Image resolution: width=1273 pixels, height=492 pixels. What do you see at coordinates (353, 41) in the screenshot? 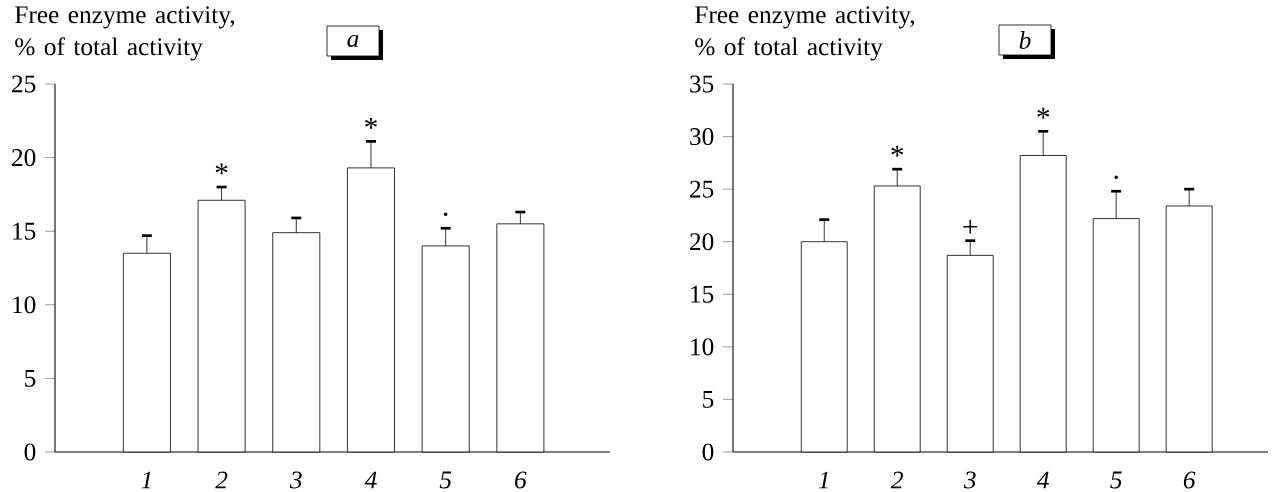
I see `chart-title: a` at bounding box center [353, 41].